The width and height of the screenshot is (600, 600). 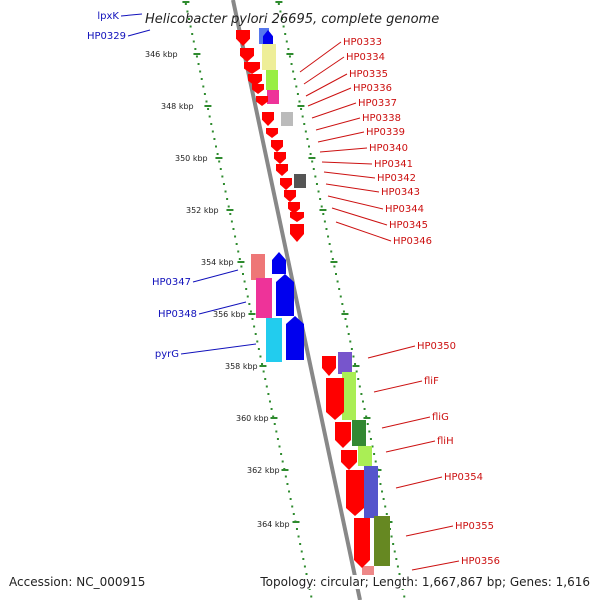 I want to click on scale-label-346: 346 kbp, so click(x=161, y=54).